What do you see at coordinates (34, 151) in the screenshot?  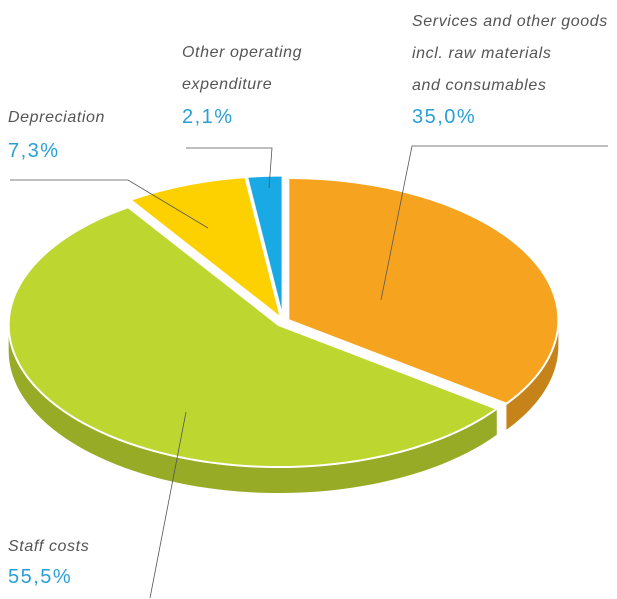 I see `value-label: 7,3%` at bounding box center [34, 151].